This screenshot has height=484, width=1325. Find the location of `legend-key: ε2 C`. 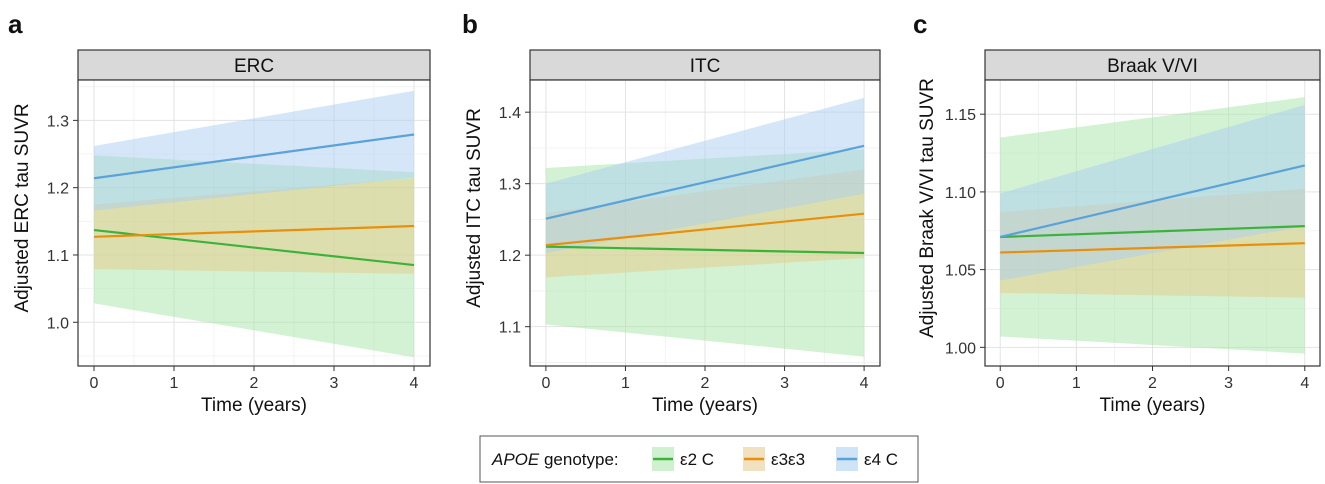

legend-key: ε2 C is located at coordinates (683, 459).